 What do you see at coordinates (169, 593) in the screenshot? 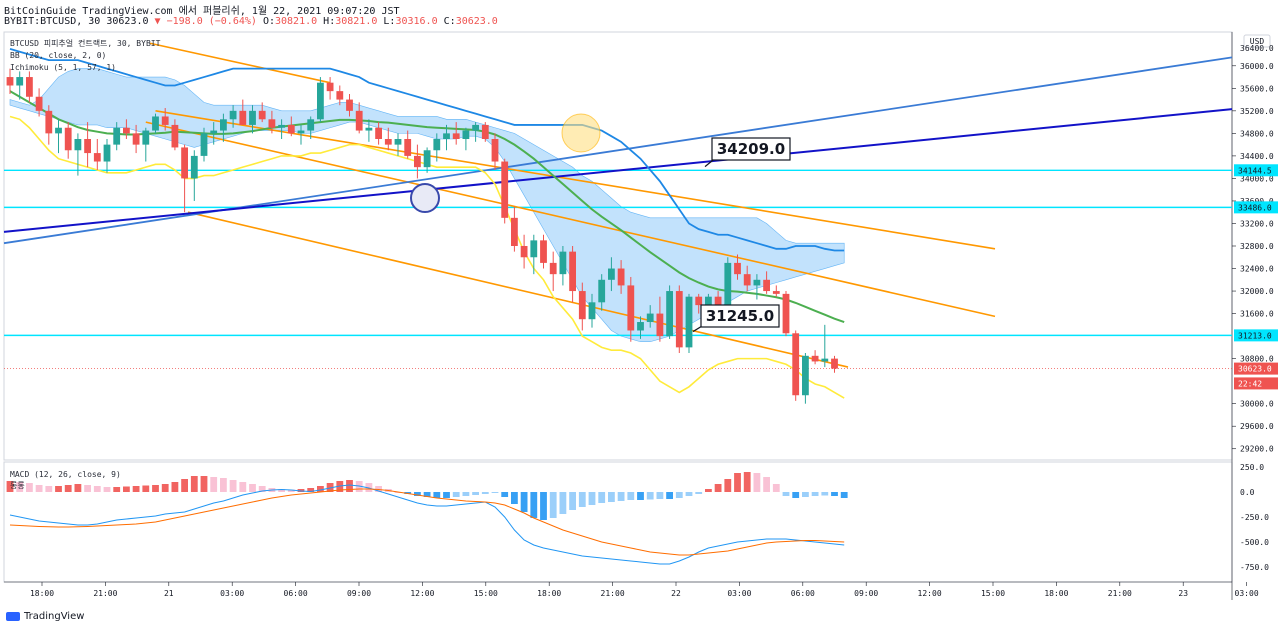
I see `time-tick-label: 21` at bounding box center [169, 593].